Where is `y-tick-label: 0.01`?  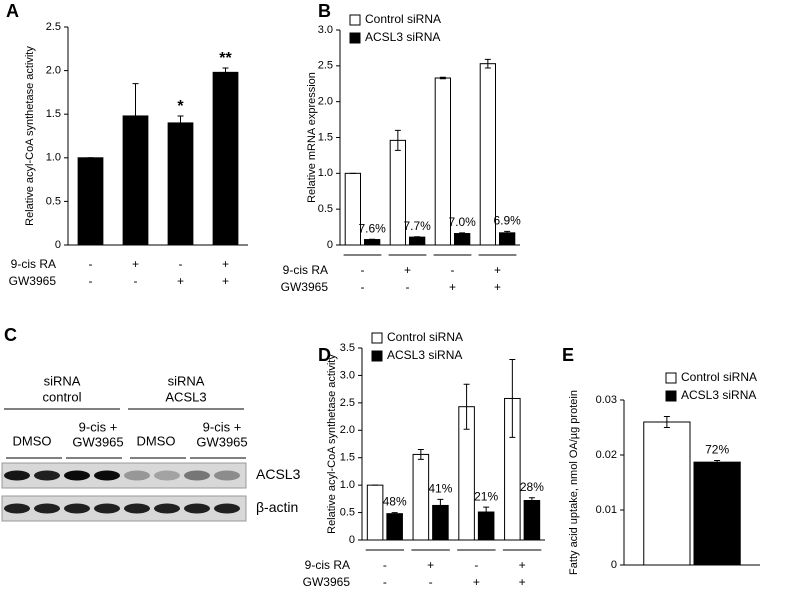 y-tick-label: 0.01 is located at coordinates (606, 510).